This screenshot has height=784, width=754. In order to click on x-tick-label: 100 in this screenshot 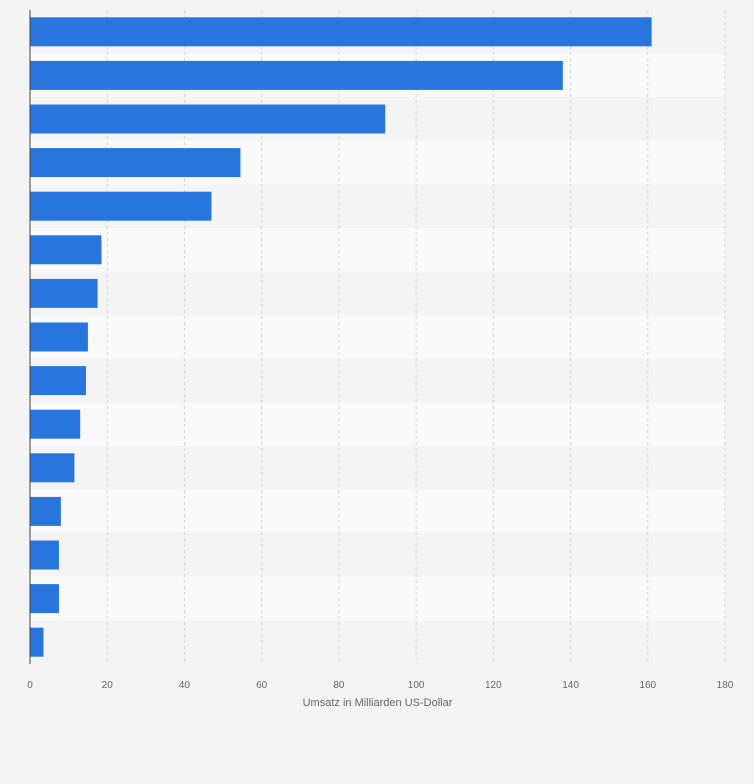, I will do `click(416, 685)`.